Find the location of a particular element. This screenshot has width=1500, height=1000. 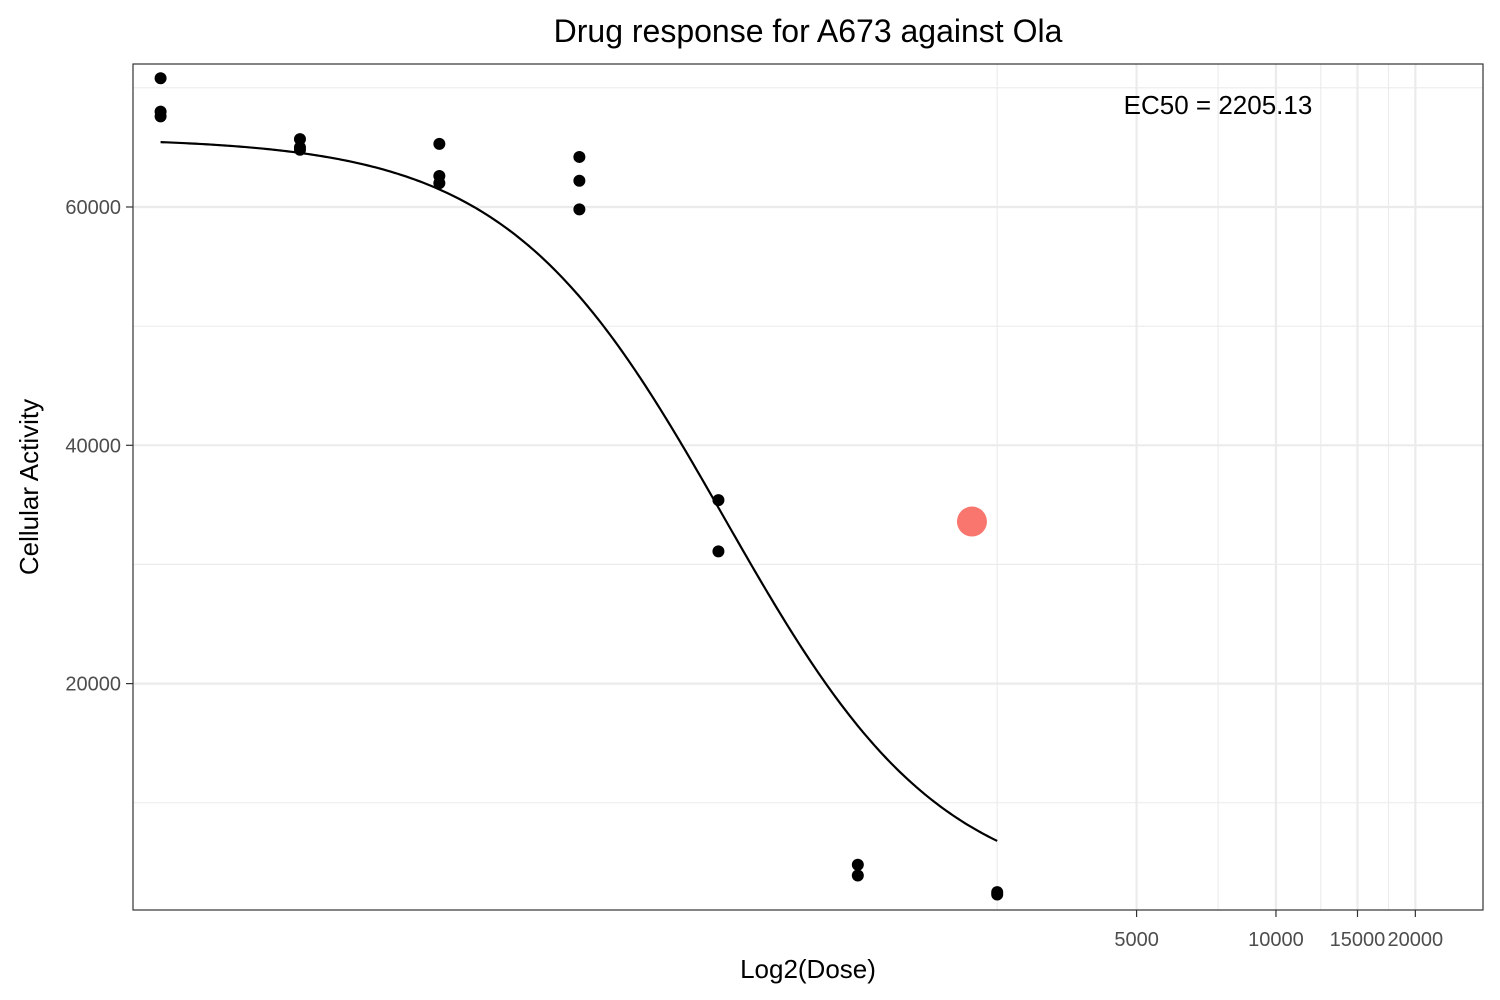

y-tick-label: 40000 is located at coordinates (93, 446).